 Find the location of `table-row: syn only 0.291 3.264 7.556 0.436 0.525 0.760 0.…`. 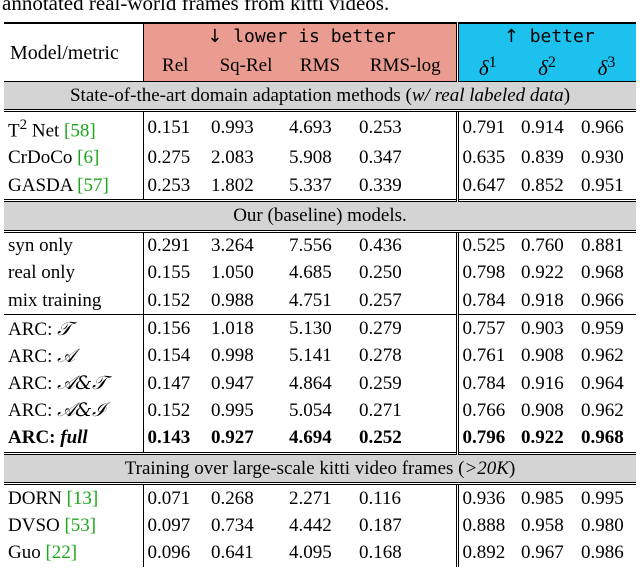

table-row: syn only 0.291 3.264 7.556 0.436 0.525 0.760 0.… is located at coordinates (320, 244).